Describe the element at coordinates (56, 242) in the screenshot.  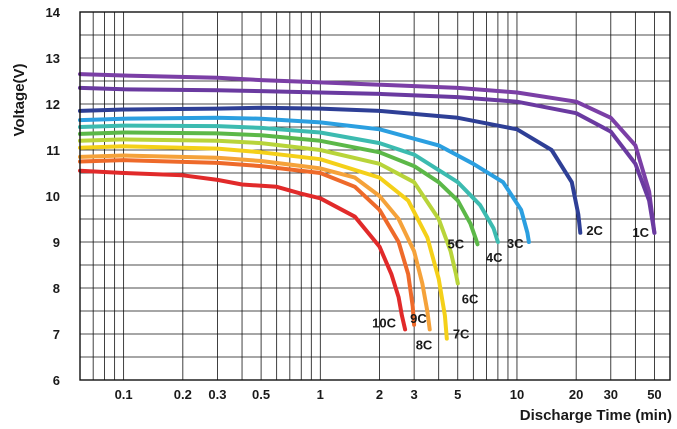
I see `y-tick-label: 9` at that location.